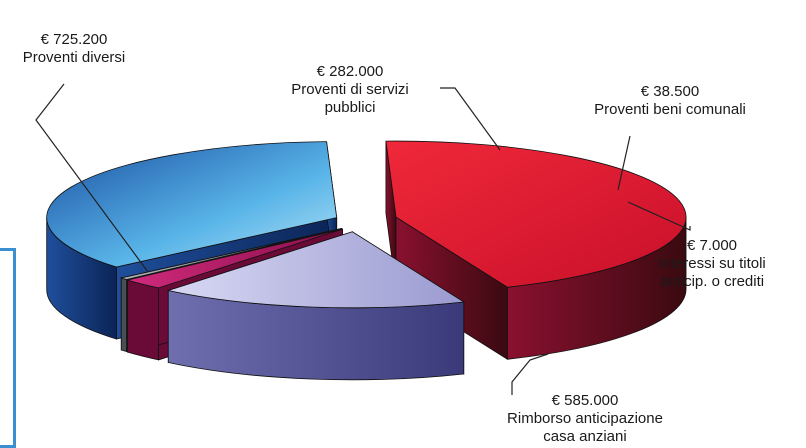  Describe the element at coordinates (712, 245) in the screenshot. I see `slice-value-label: € 7.000` at that location.